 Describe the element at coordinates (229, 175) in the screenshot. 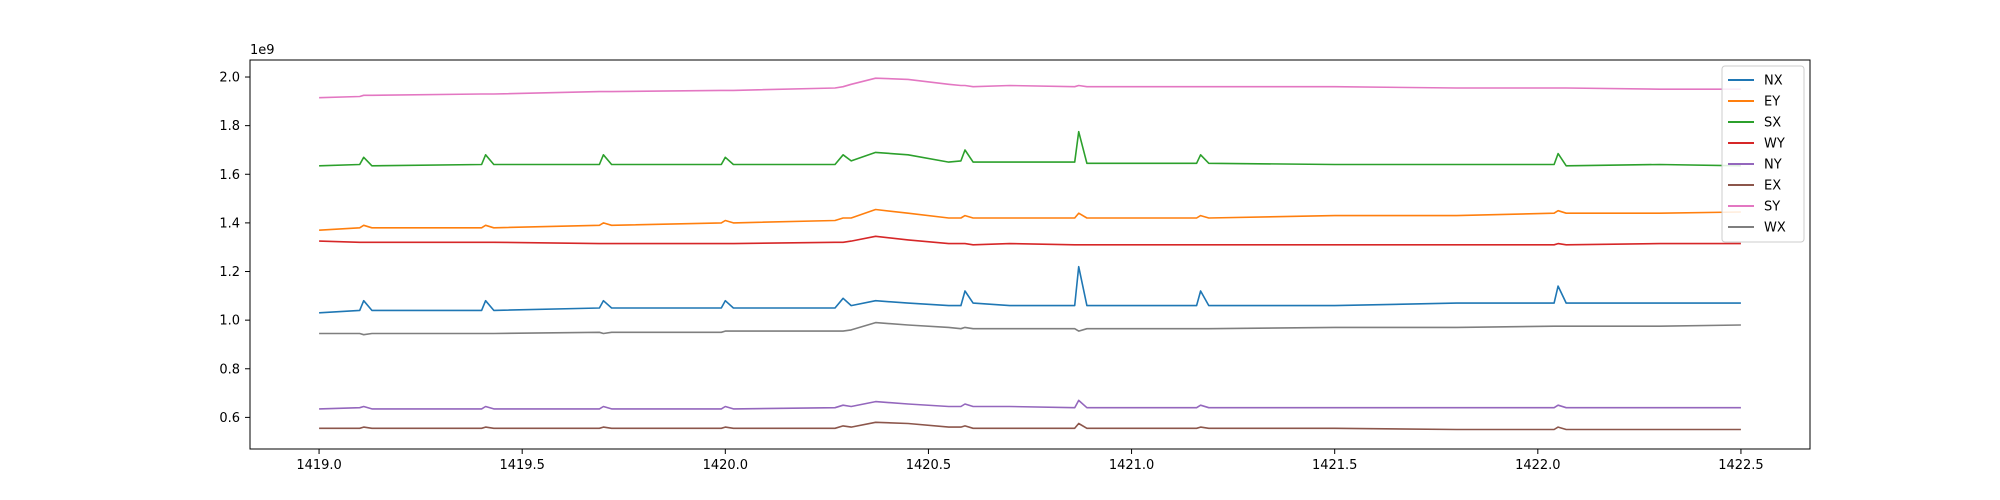

I see `y-tick-label: 1.6` at that location.